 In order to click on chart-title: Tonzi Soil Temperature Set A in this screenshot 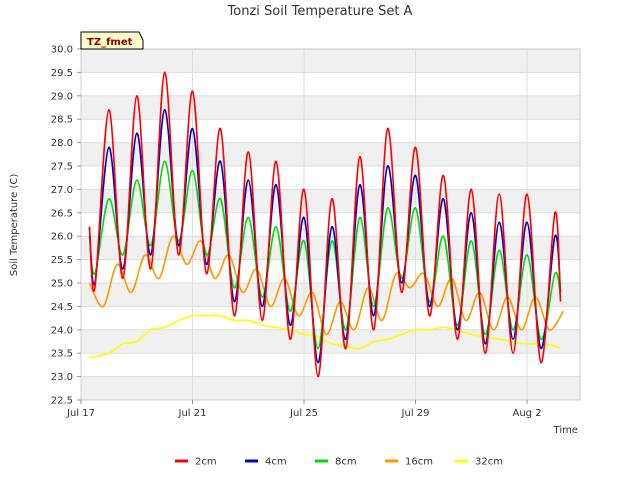, I will do `click(320, 11)`.